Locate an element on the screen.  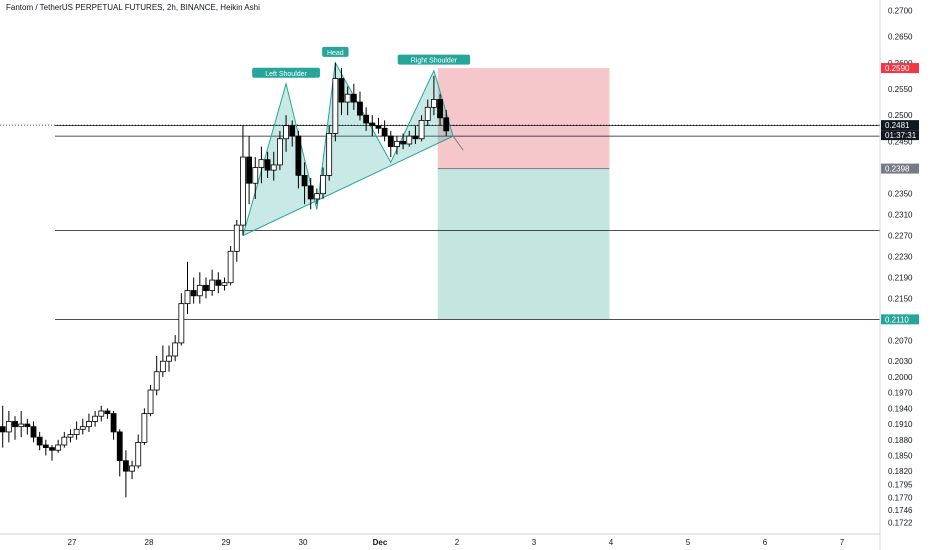
price-axis-bg is located at coordinates (906, 275).